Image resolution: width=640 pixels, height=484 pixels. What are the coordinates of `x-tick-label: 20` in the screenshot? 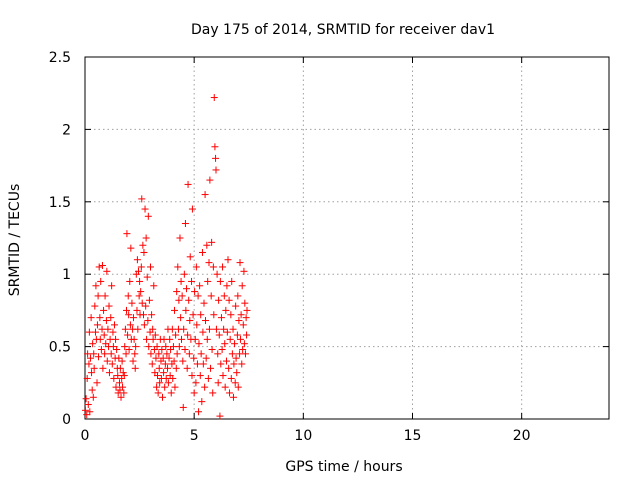 It's located at (522, 436).